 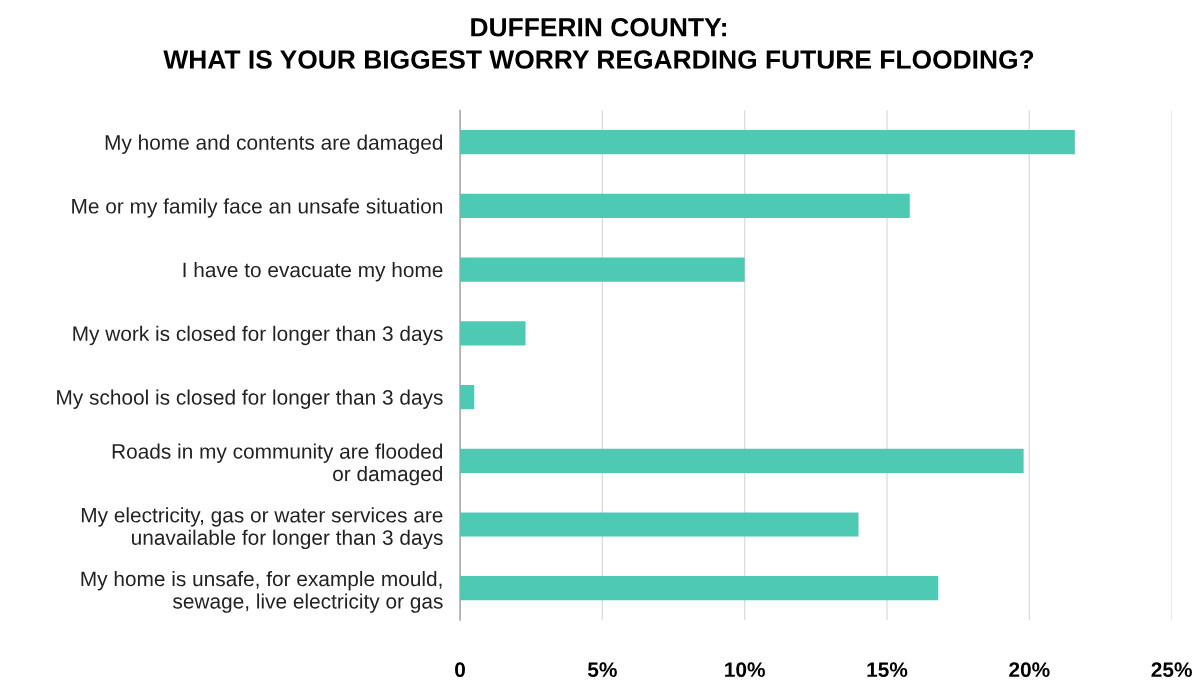 What do you see at coordinates (460, 670) in the screenshot?
I see `x-tick-label: 0` at bounding box center [460, 670].